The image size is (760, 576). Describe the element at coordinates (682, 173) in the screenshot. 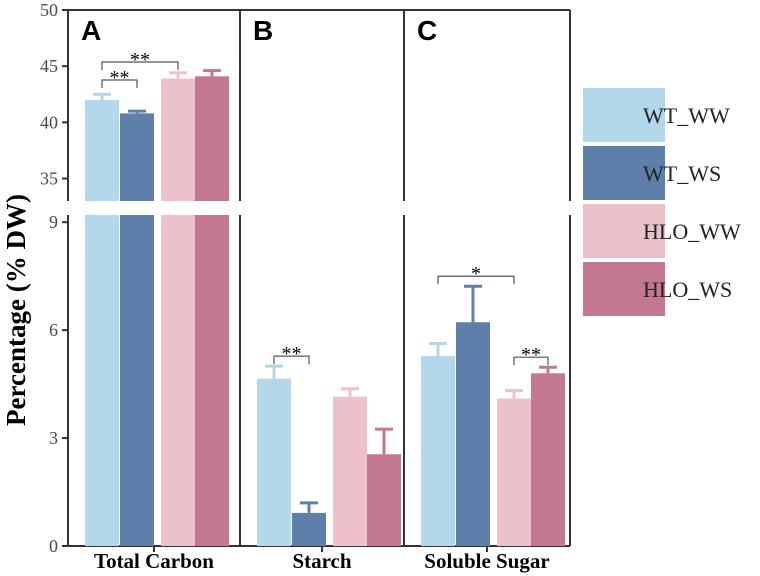

I see `legend-label-wt_ws: WT_WS` at that location.